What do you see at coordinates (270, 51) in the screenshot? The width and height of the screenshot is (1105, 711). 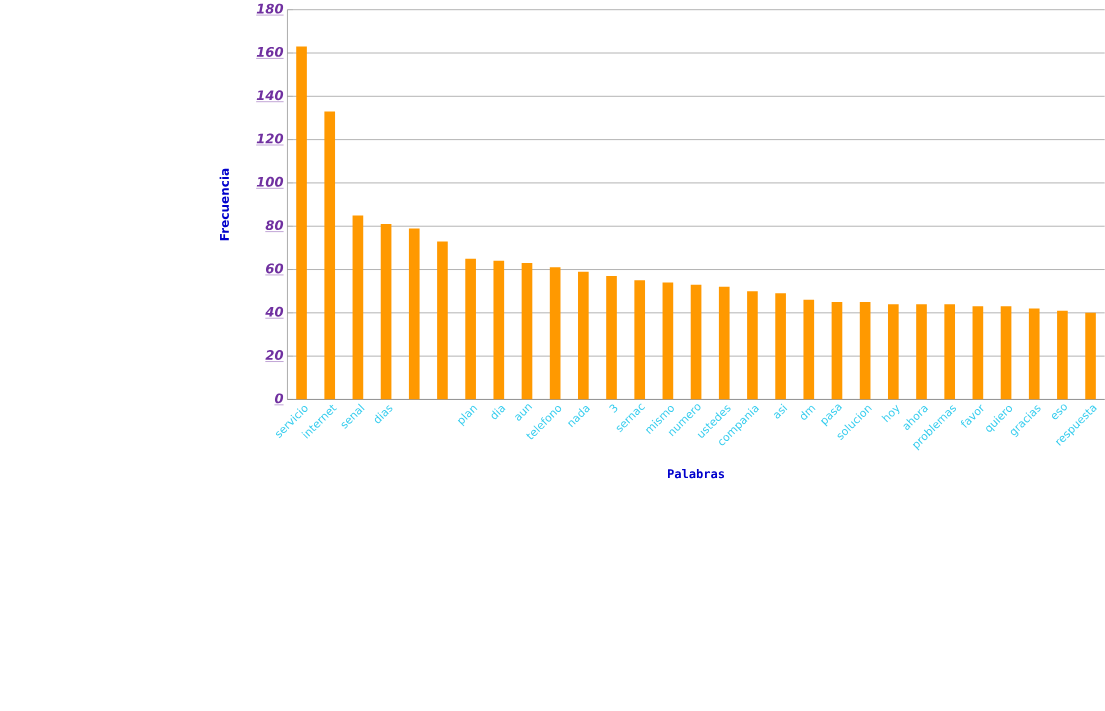 I see `y-tick-label: 160` at bounding box center [270, 51].